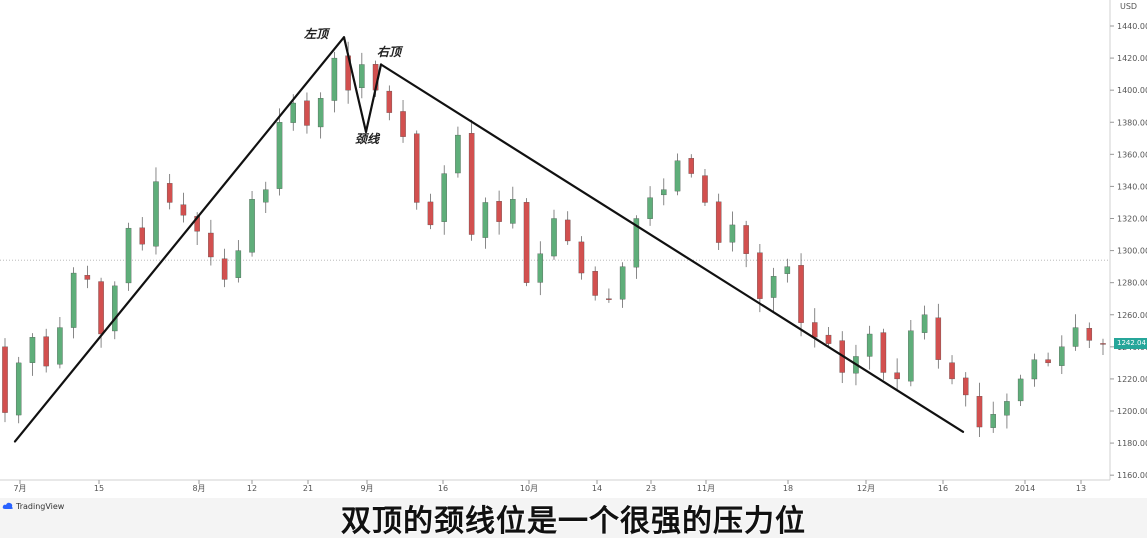 The image size is (1147, 539). I want to click on price-tick-label: 1260.00, so click(1132, 315).